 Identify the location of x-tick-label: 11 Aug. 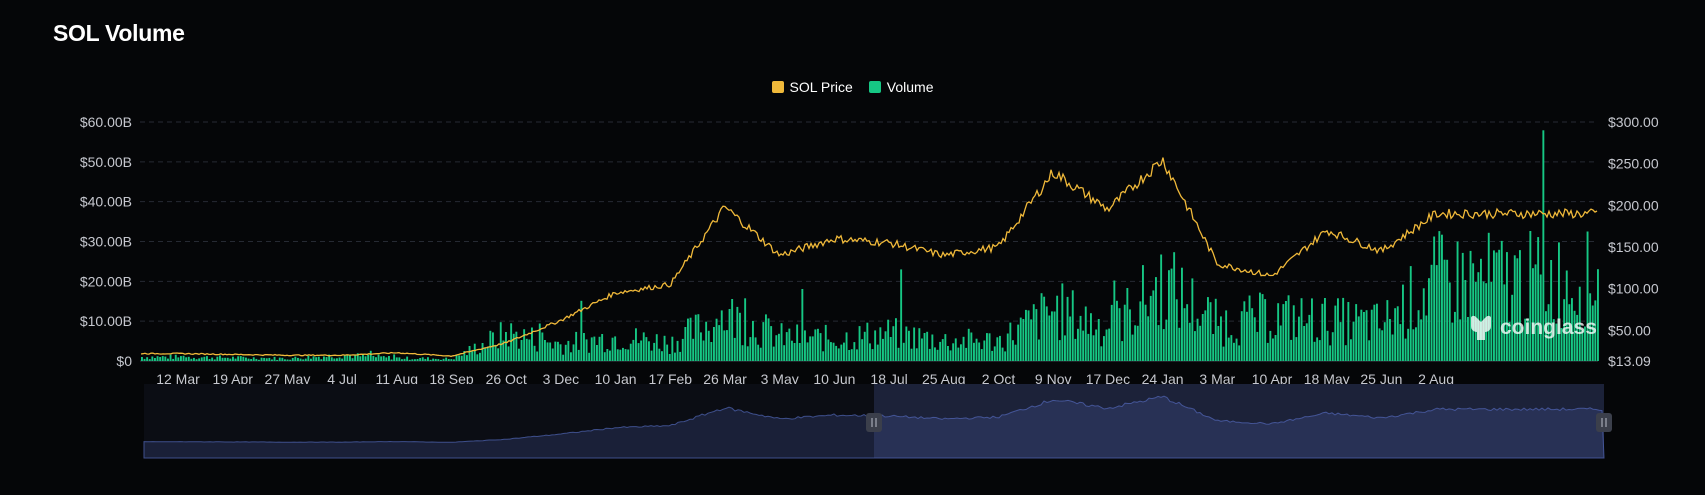
(397, 379).